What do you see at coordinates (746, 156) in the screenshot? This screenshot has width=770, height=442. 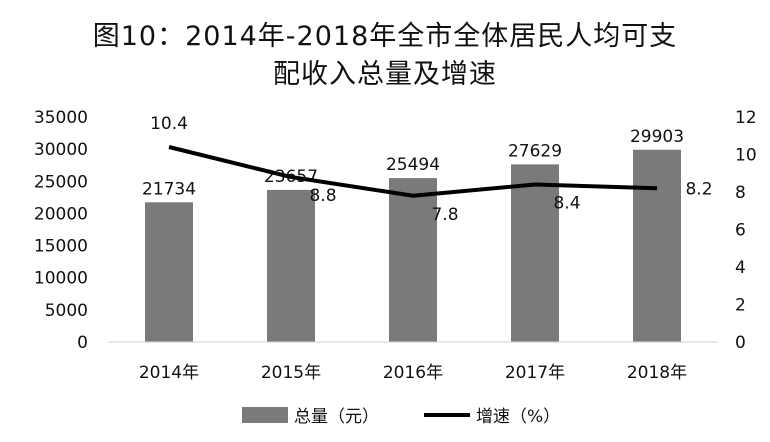 I see `right-axis-tick-label: 10` at bounding box center [746, 156].